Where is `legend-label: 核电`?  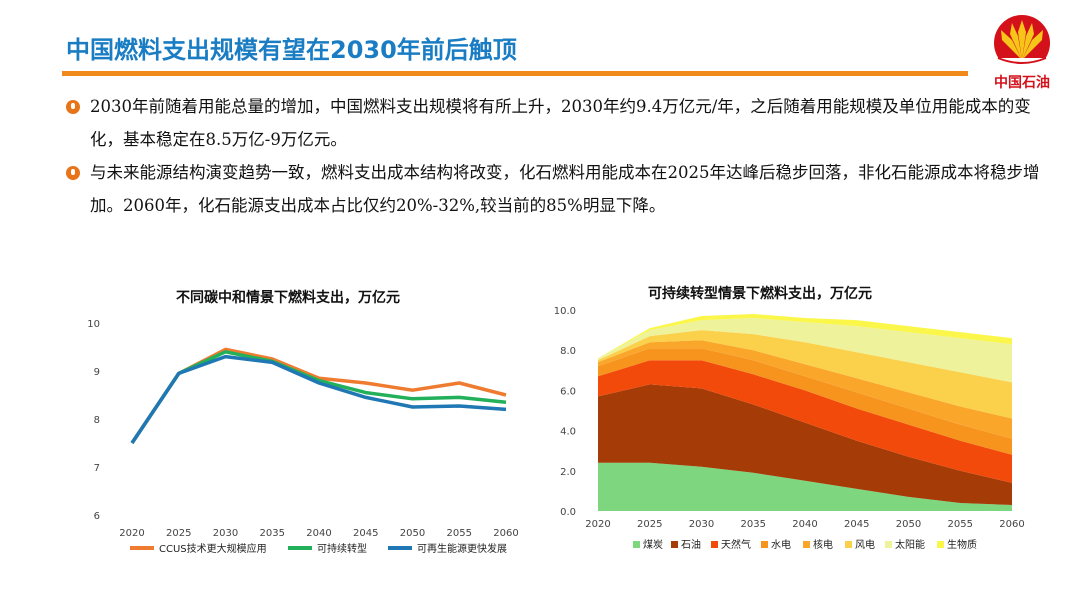 legend-label: 核电 is located at coordinates (823, 544).